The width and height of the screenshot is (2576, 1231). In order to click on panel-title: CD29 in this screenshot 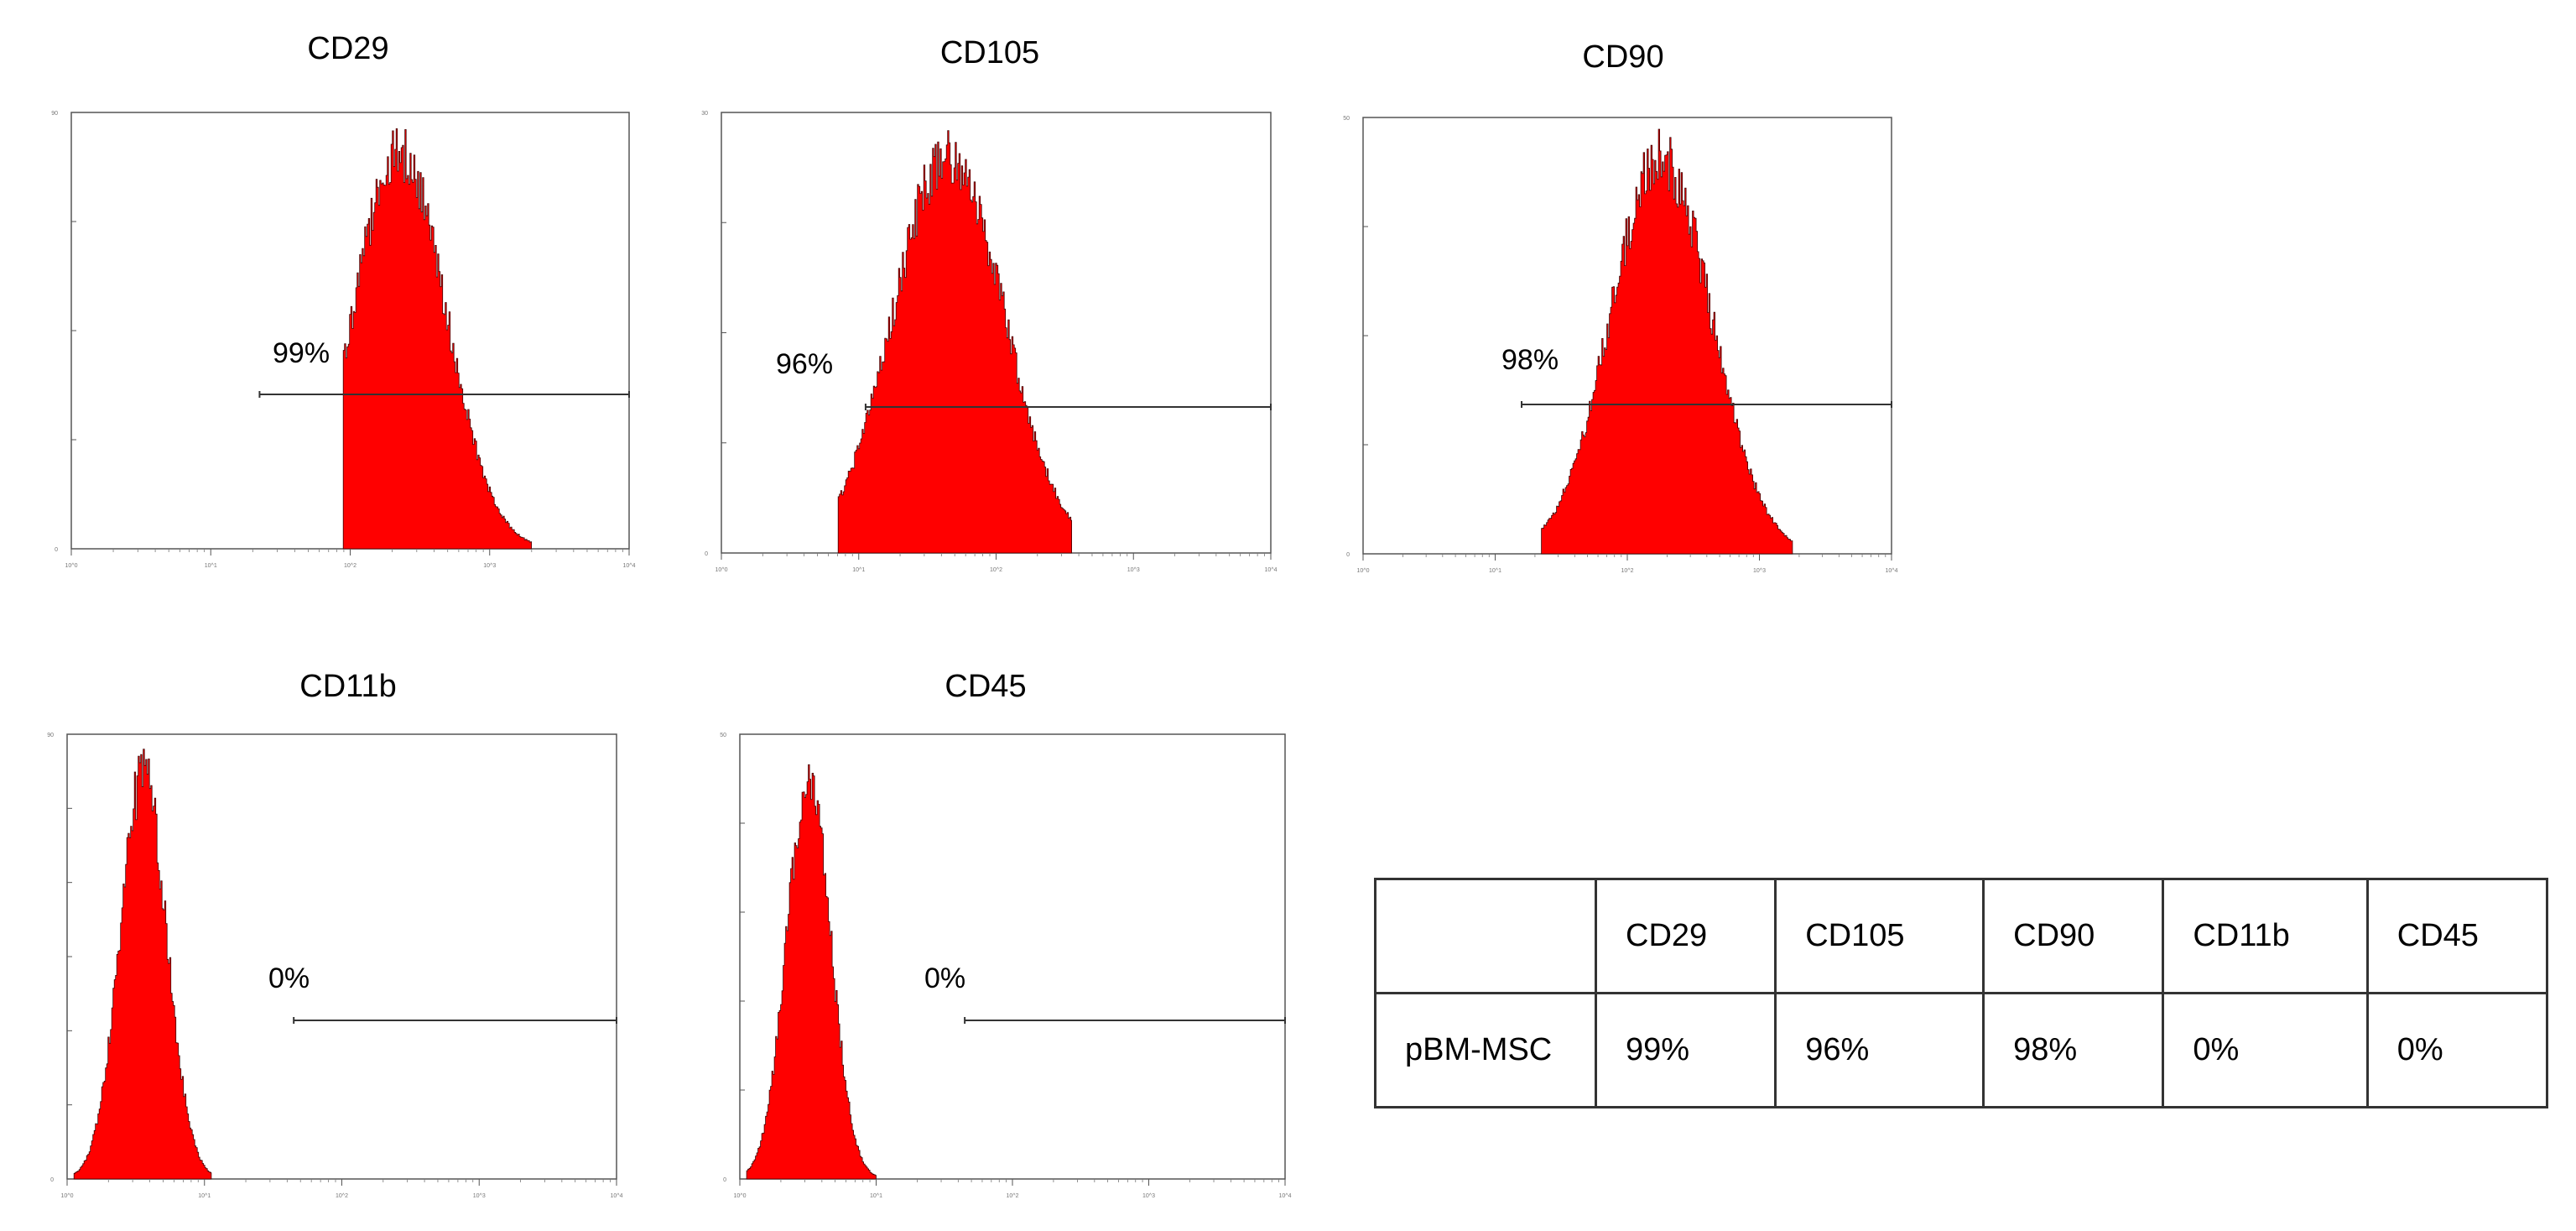, I will do `click(347, 48)`.